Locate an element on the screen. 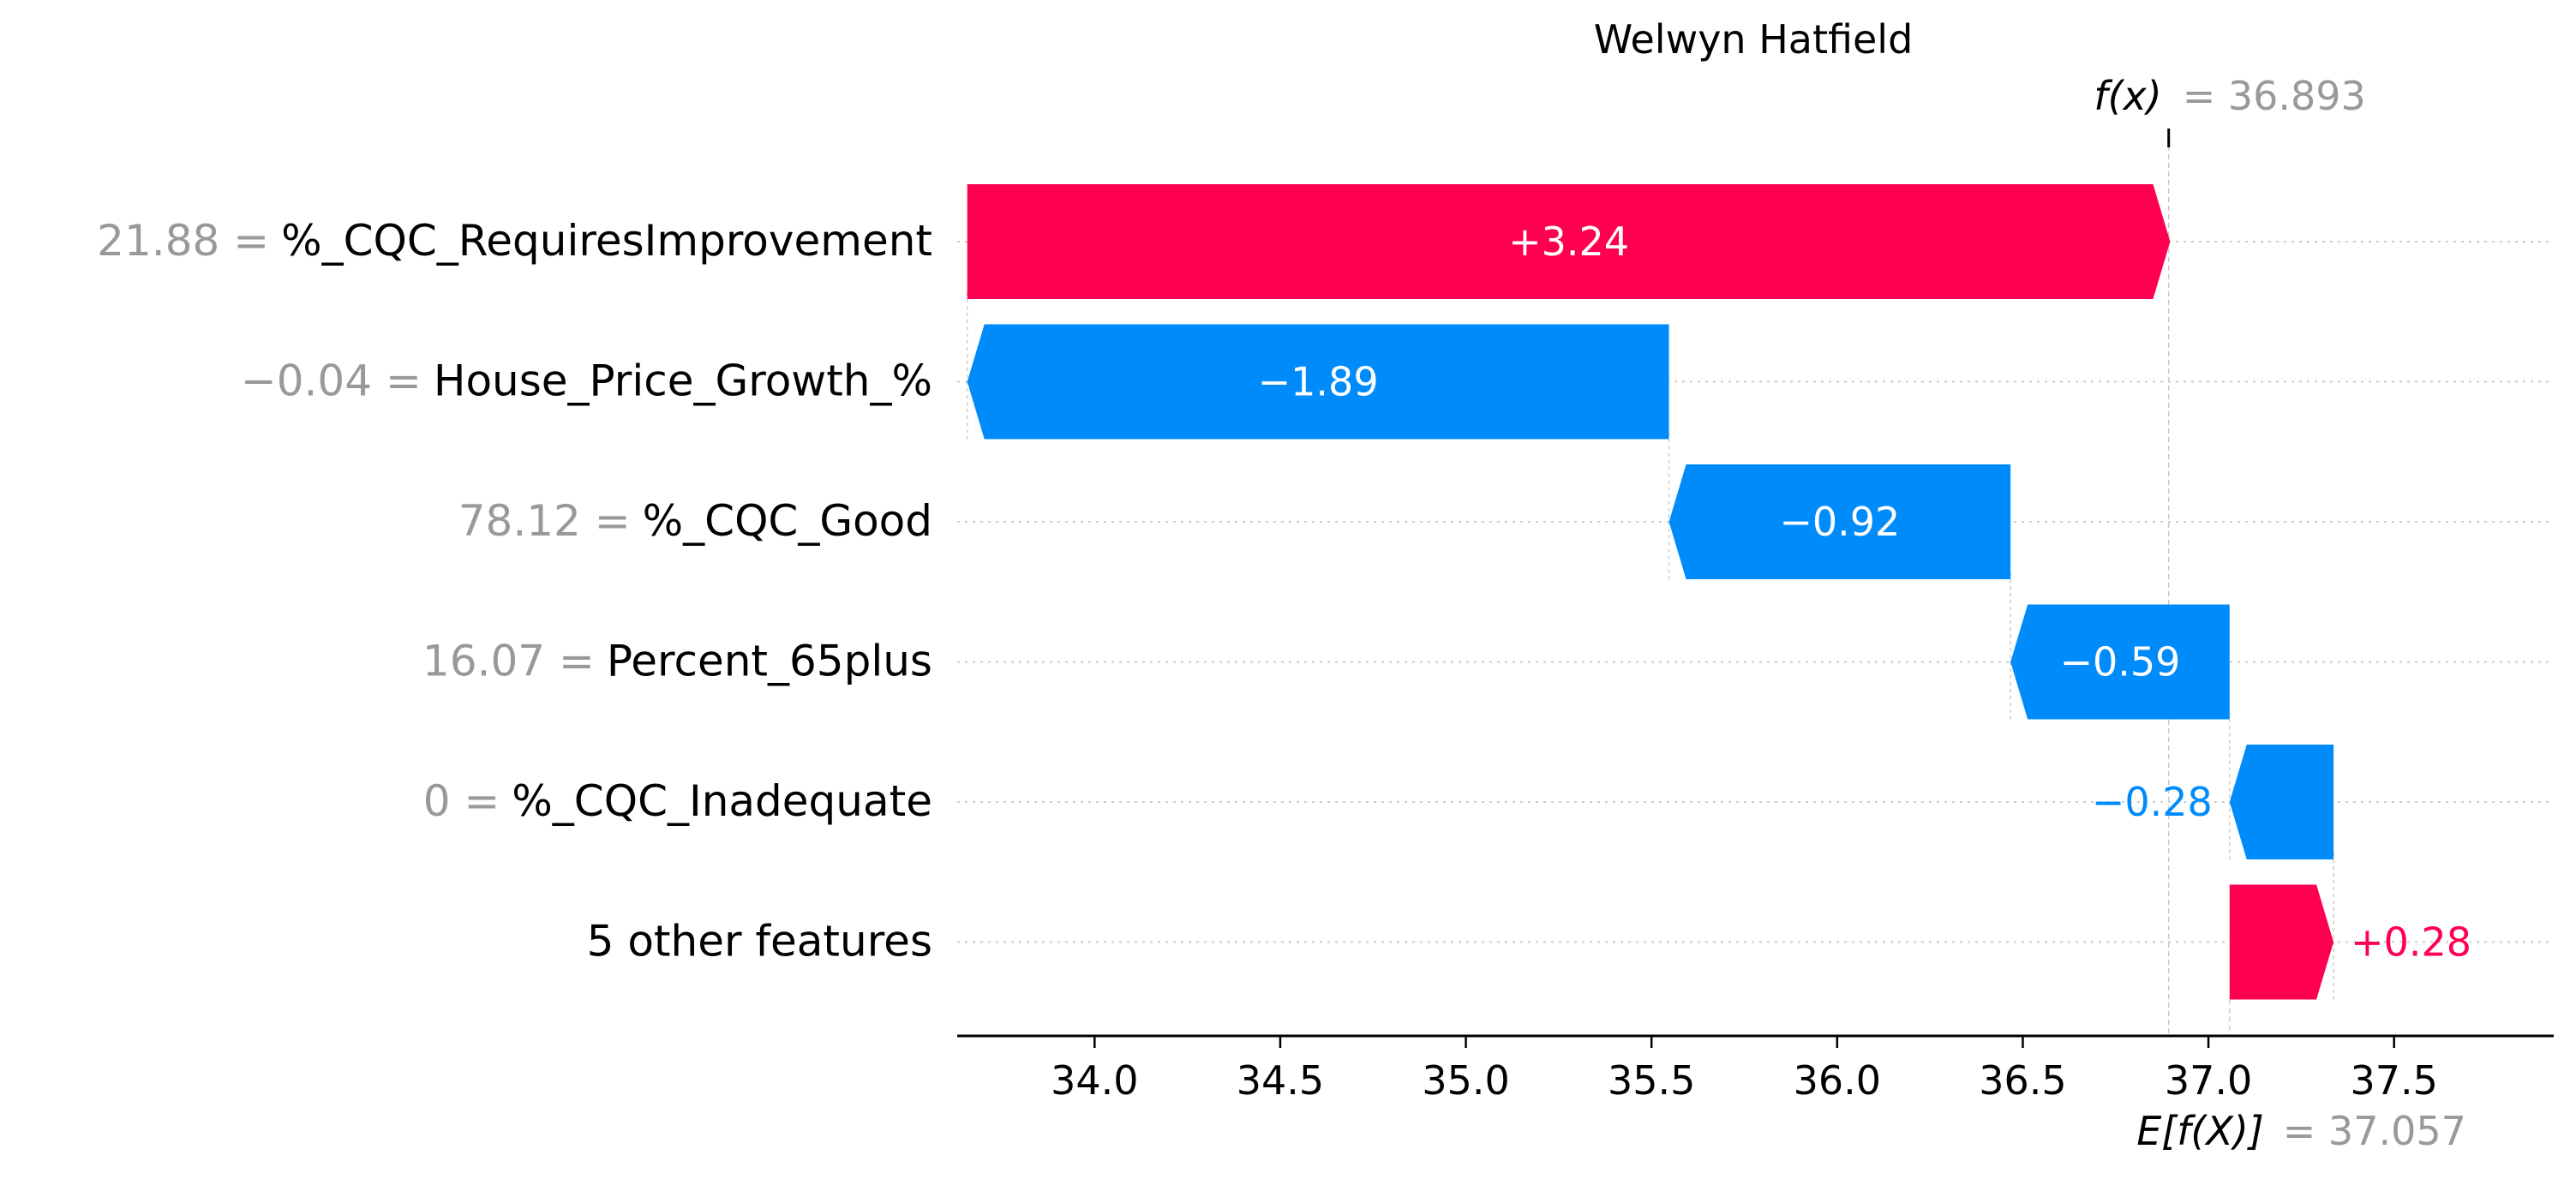 The image size is (2576, 1179). feature-label-4: 0 = %_CQC_Inadequate is located at coordinates (677, 801).